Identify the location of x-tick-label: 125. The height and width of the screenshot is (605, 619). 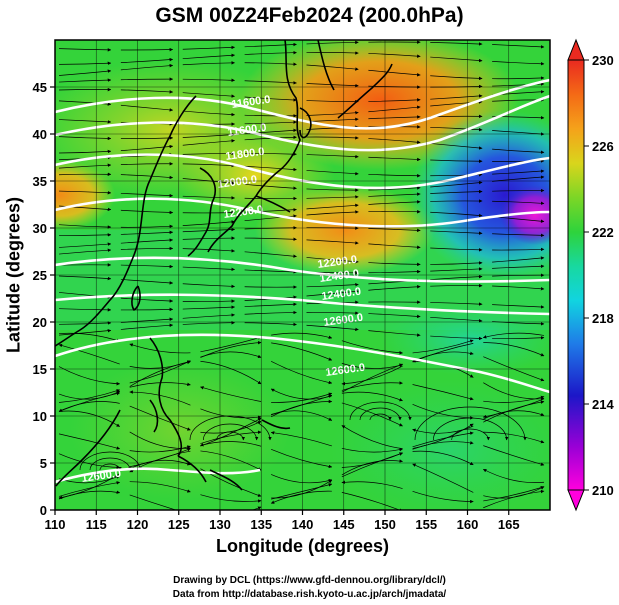
(179, 524).